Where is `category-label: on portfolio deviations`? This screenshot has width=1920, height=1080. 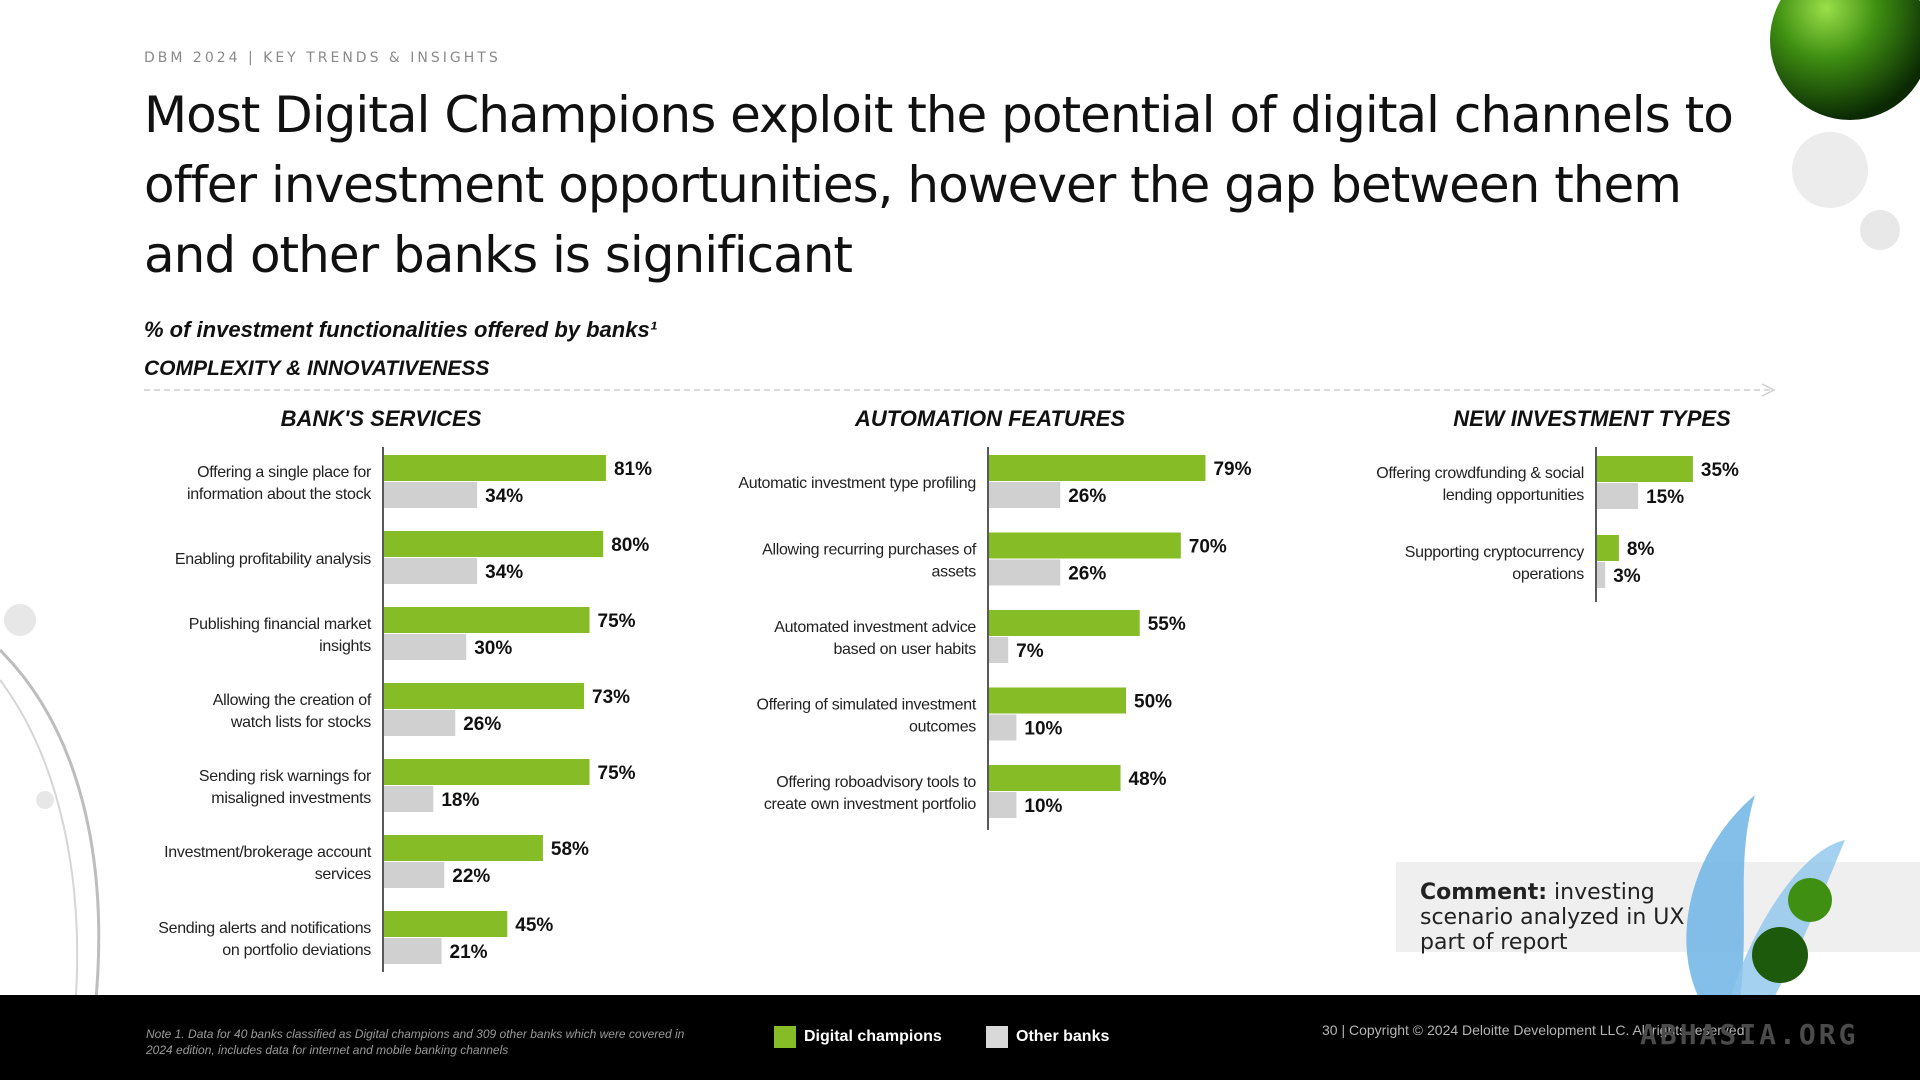 category-label: on portfolio deviations is located at coordinates (296, 950).